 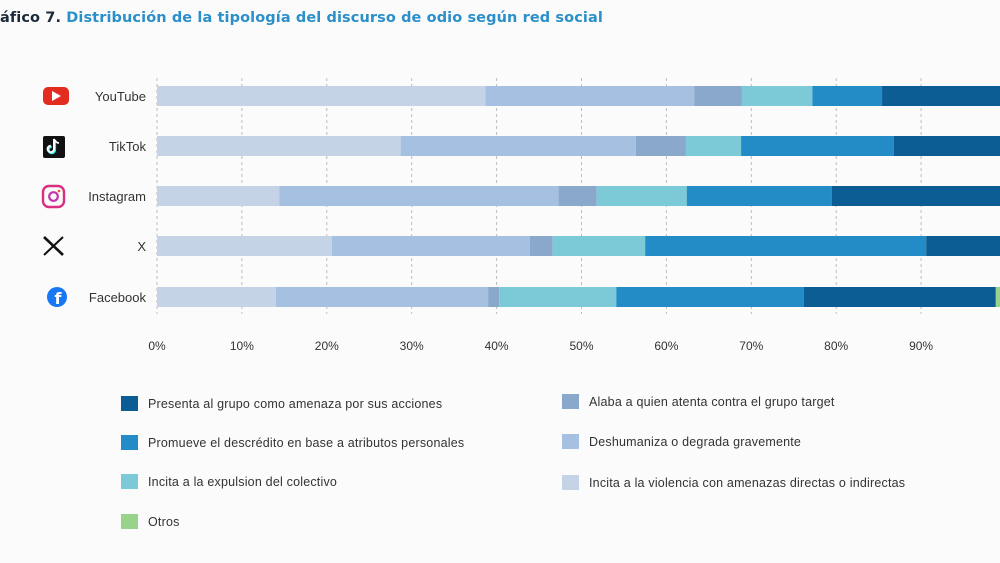 What do you see at coordinates (243, 481) in the screenshot?
I see `legend-label: Incita a la expulsion del colectivo` at bounding box center [243, 481].